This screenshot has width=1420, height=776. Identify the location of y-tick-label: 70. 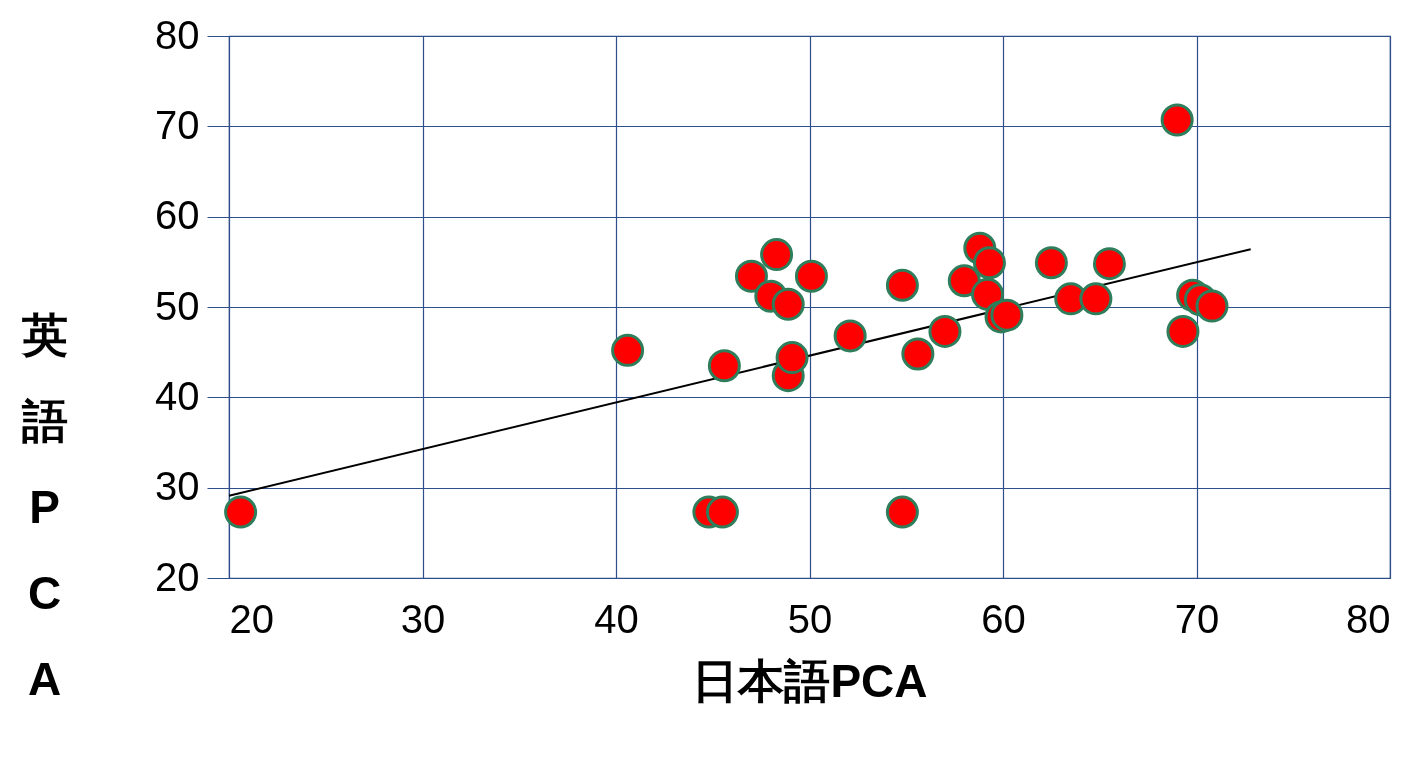
(177, 124).